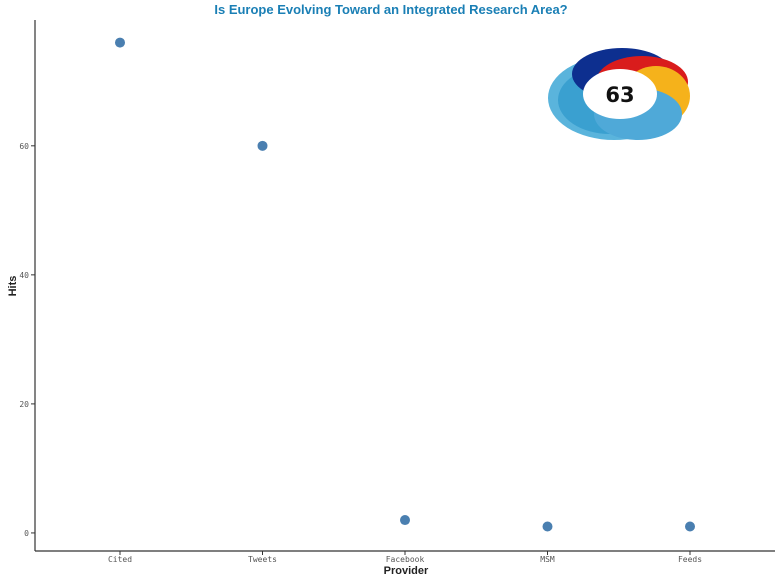 This screenshot has width=782, height=582. What do you see at coordinates (547, 559) in the screenshot?
I see `x-tick-label: MSM` at bounding box center [547, 559].